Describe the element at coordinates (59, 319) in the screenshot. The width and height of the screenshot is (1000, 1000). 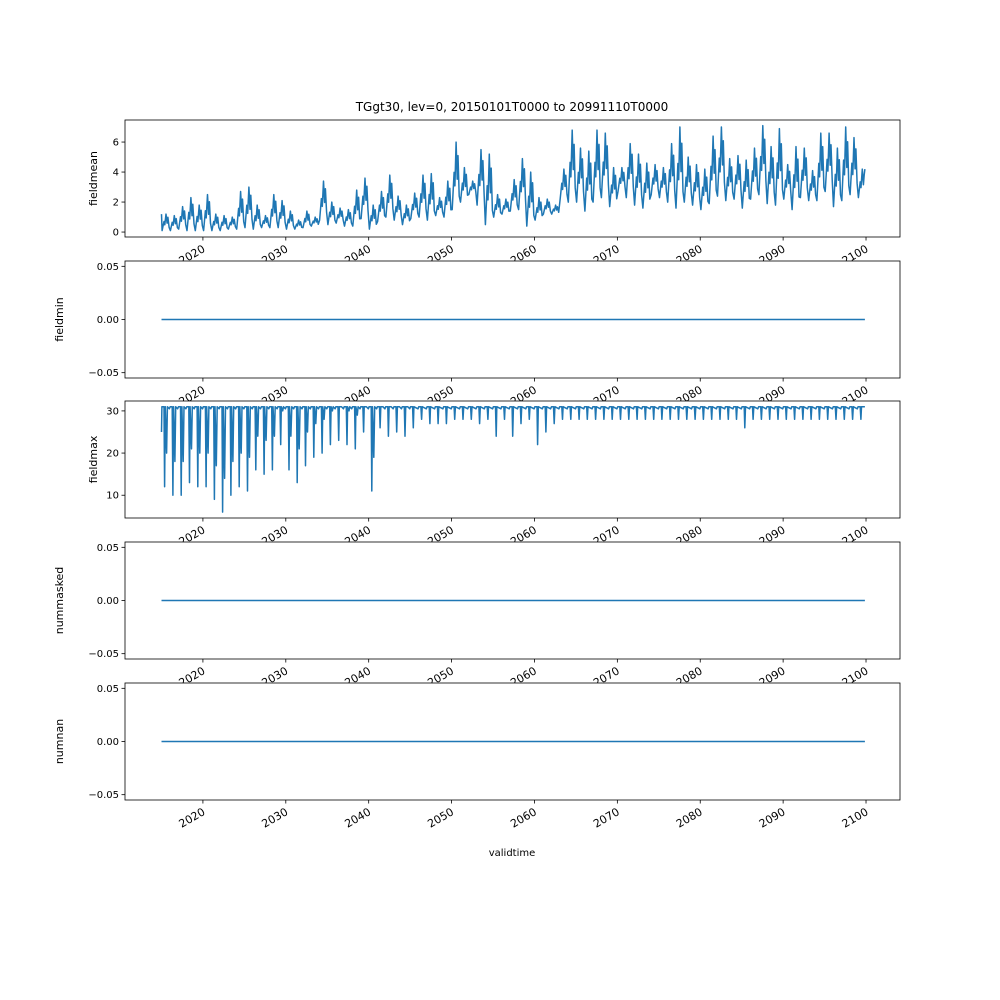
I see `y-axis-label: fieldmin` at that location.